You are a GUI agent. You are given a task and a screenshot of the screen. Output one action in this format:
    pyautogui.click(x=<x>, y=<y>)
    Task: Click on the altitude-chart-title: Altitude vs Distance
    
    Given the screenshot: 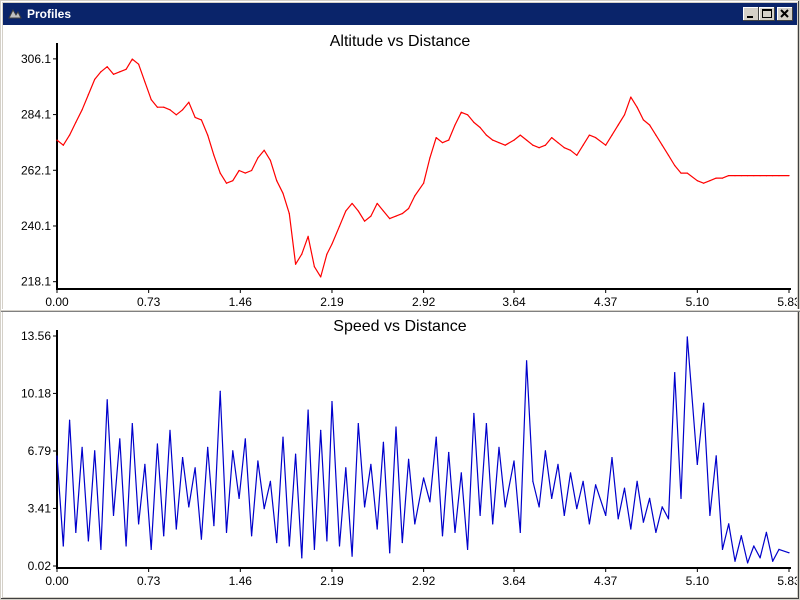 What is the action you would take?
    pyautogui.click(x=400, y=41)
    